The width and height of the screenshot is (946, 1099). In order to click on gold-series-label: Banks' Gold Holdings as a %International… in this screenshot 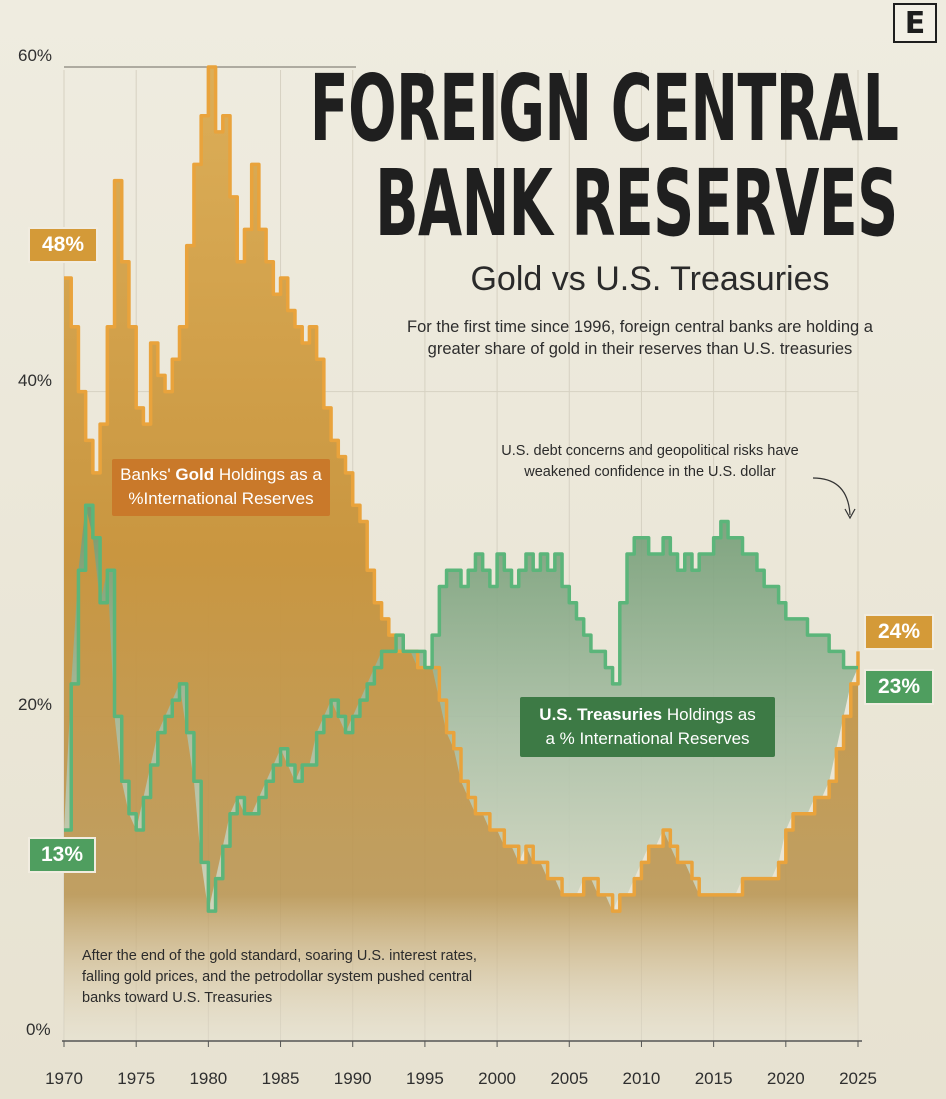, I will do `click(221, 487)`.